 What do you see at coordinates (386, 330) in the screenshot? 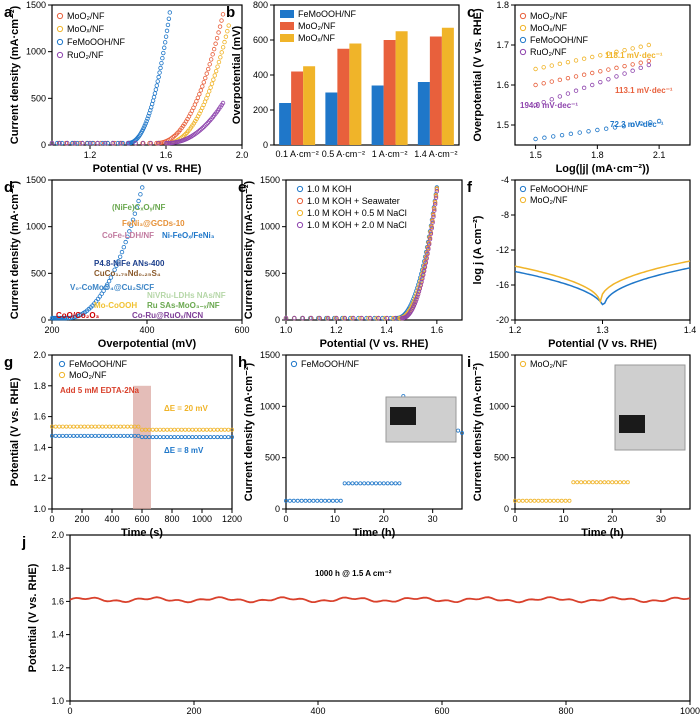
I see `x-tick-label: 1.4` at bounding box center [386, 330].